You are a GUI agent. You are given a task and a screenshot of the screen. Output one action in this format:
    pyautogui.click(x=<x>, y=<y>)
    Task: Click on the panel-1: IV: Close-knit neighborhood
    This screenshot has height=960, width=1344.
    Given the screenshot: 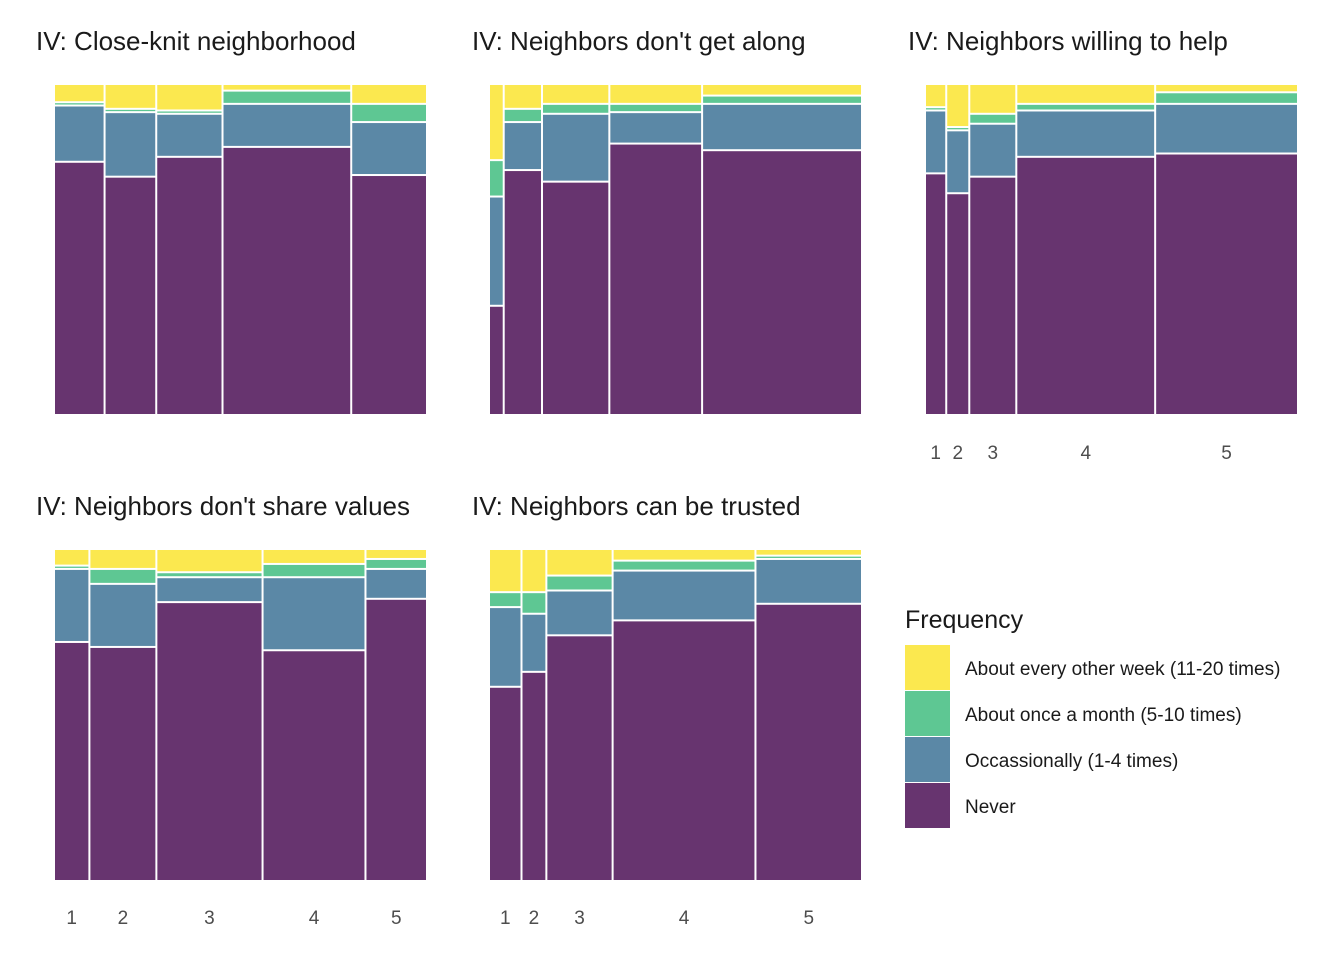 What is the action you would take?
    pyautogui.click(x=231, y=220)
    